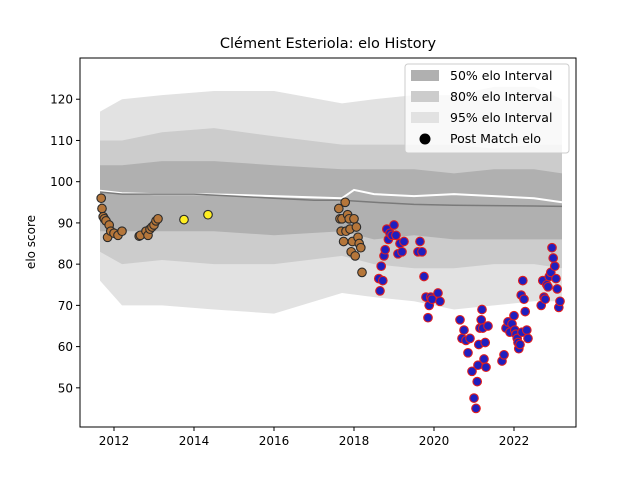 The image size is (640, 480). Describe the element at coordinates (114, 441) in the screenshot. I see `x-tick-label: 2012` at that location.